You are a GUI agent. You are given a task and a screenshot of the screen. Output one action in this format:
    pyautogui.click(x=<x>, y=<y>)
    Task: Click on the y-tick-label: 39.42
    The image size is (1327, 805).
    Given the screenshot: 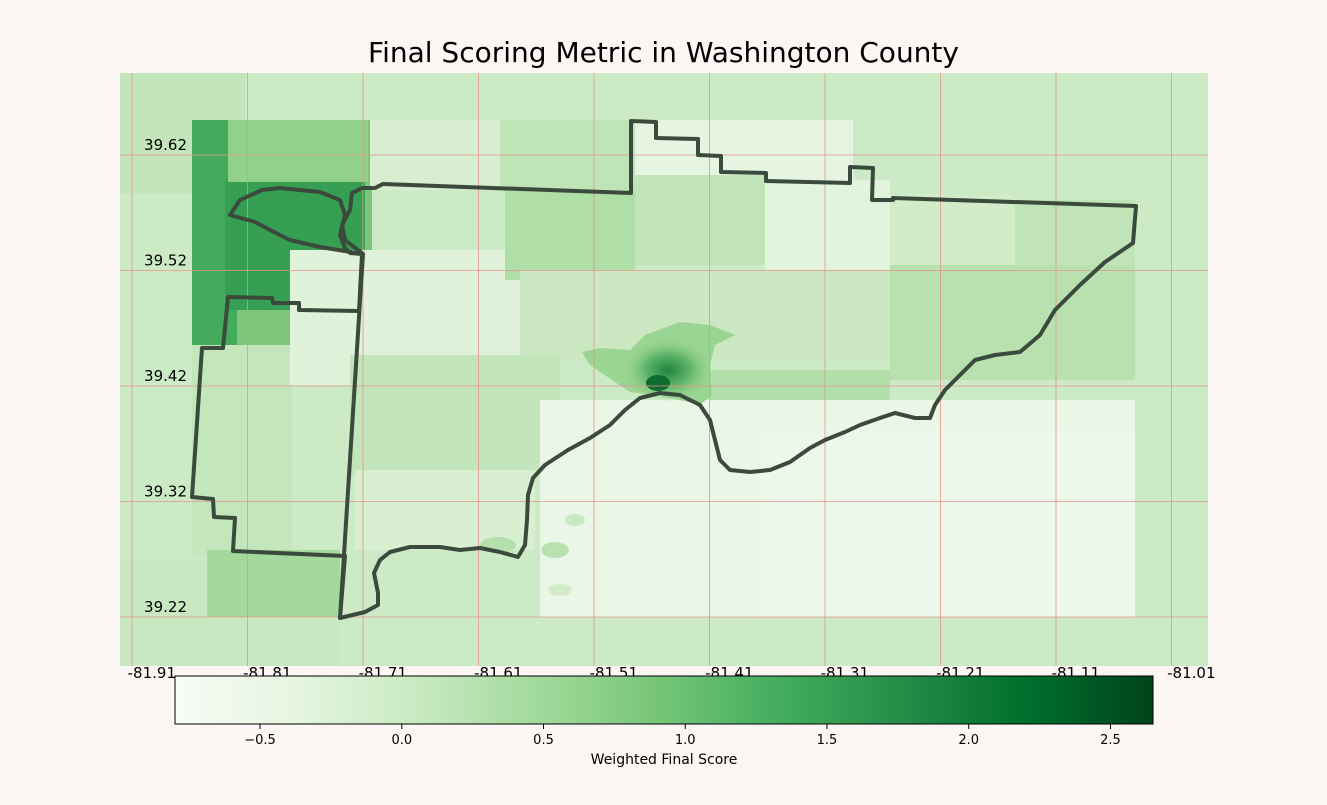 What is the action you would take?
    pyautogui.click(x=165, y=376)
    